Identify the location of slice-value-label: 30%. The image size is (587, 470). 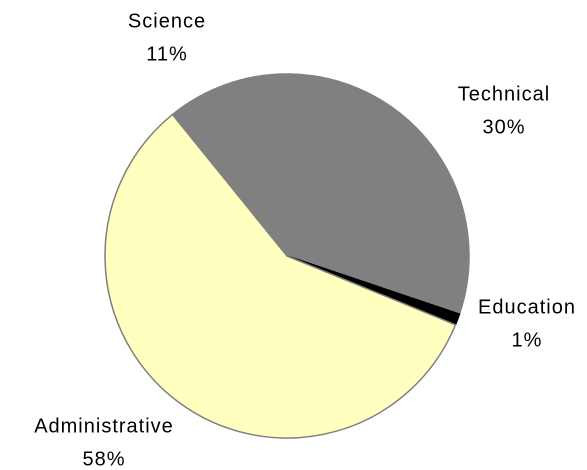
(503, 127).